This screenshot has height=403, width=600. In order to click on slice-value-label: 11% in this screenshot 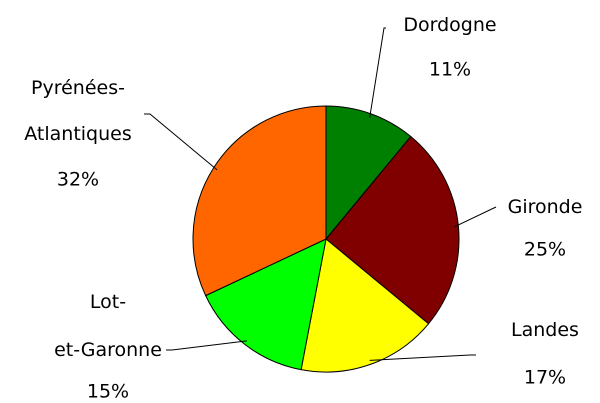, I will do `click(450, 70)`.